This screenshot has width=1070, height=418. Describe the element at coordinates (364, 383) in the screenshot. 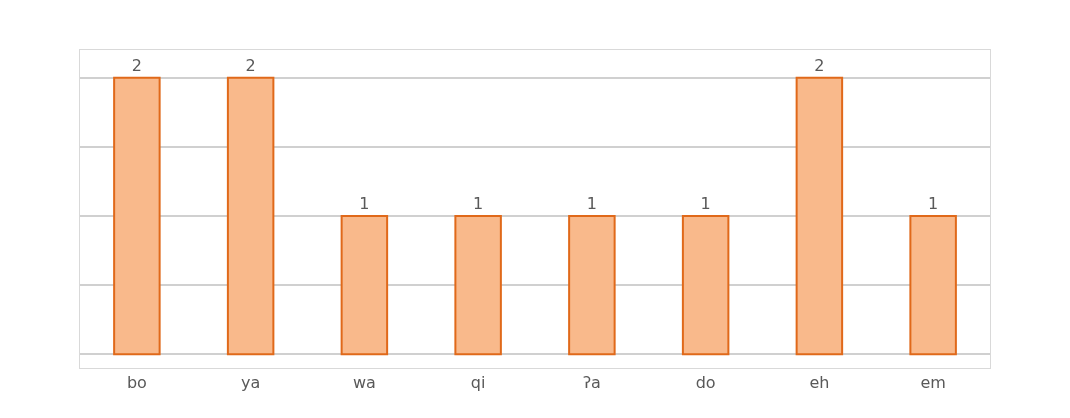

I see `x-tick-label: wa` at that location.